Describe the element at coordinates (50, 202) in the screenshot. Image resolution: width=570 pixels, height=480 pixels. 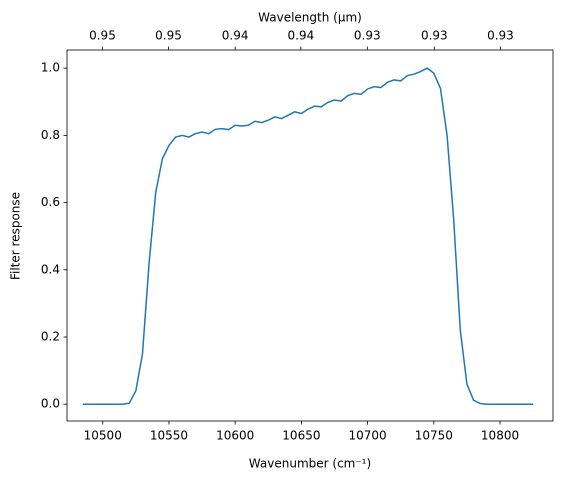
I see `y-tick-label: 0.6` at that location.